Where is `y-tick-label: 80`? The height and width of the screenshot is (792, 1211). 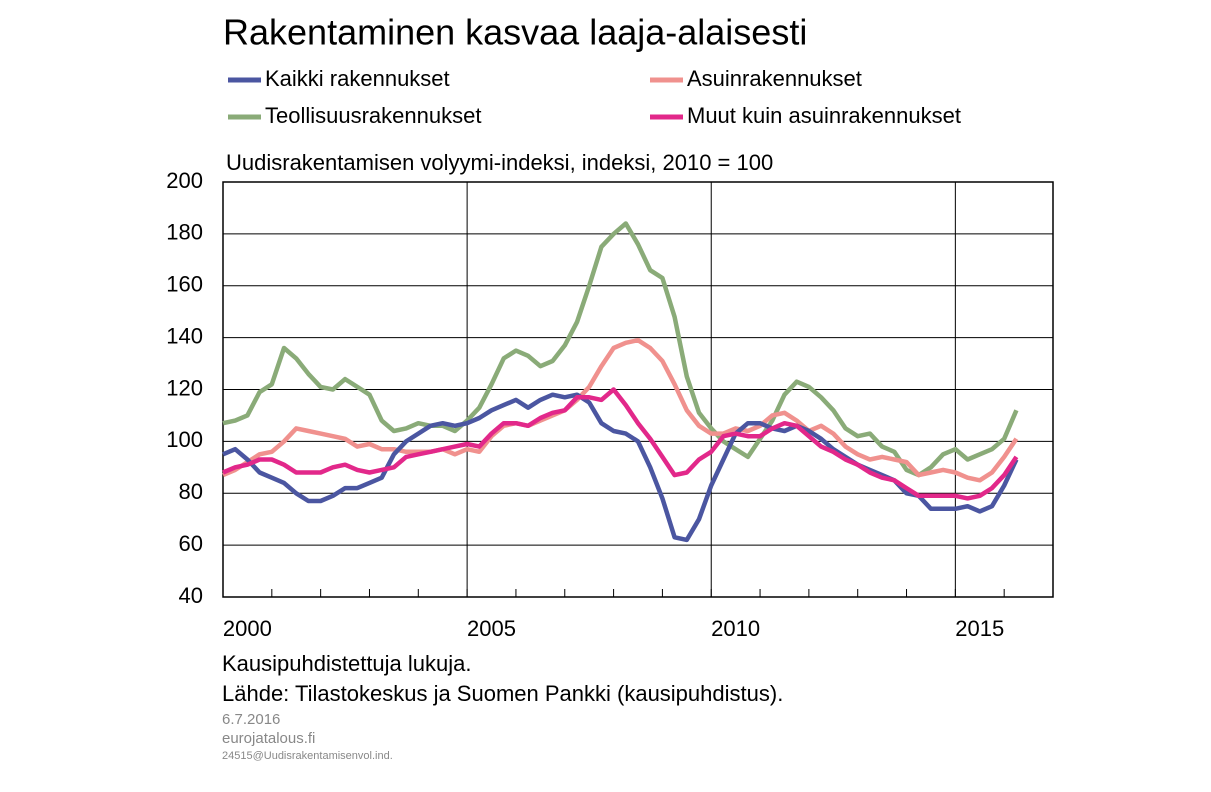
y-tick-label: 80 is located at coordinates (191, 491).